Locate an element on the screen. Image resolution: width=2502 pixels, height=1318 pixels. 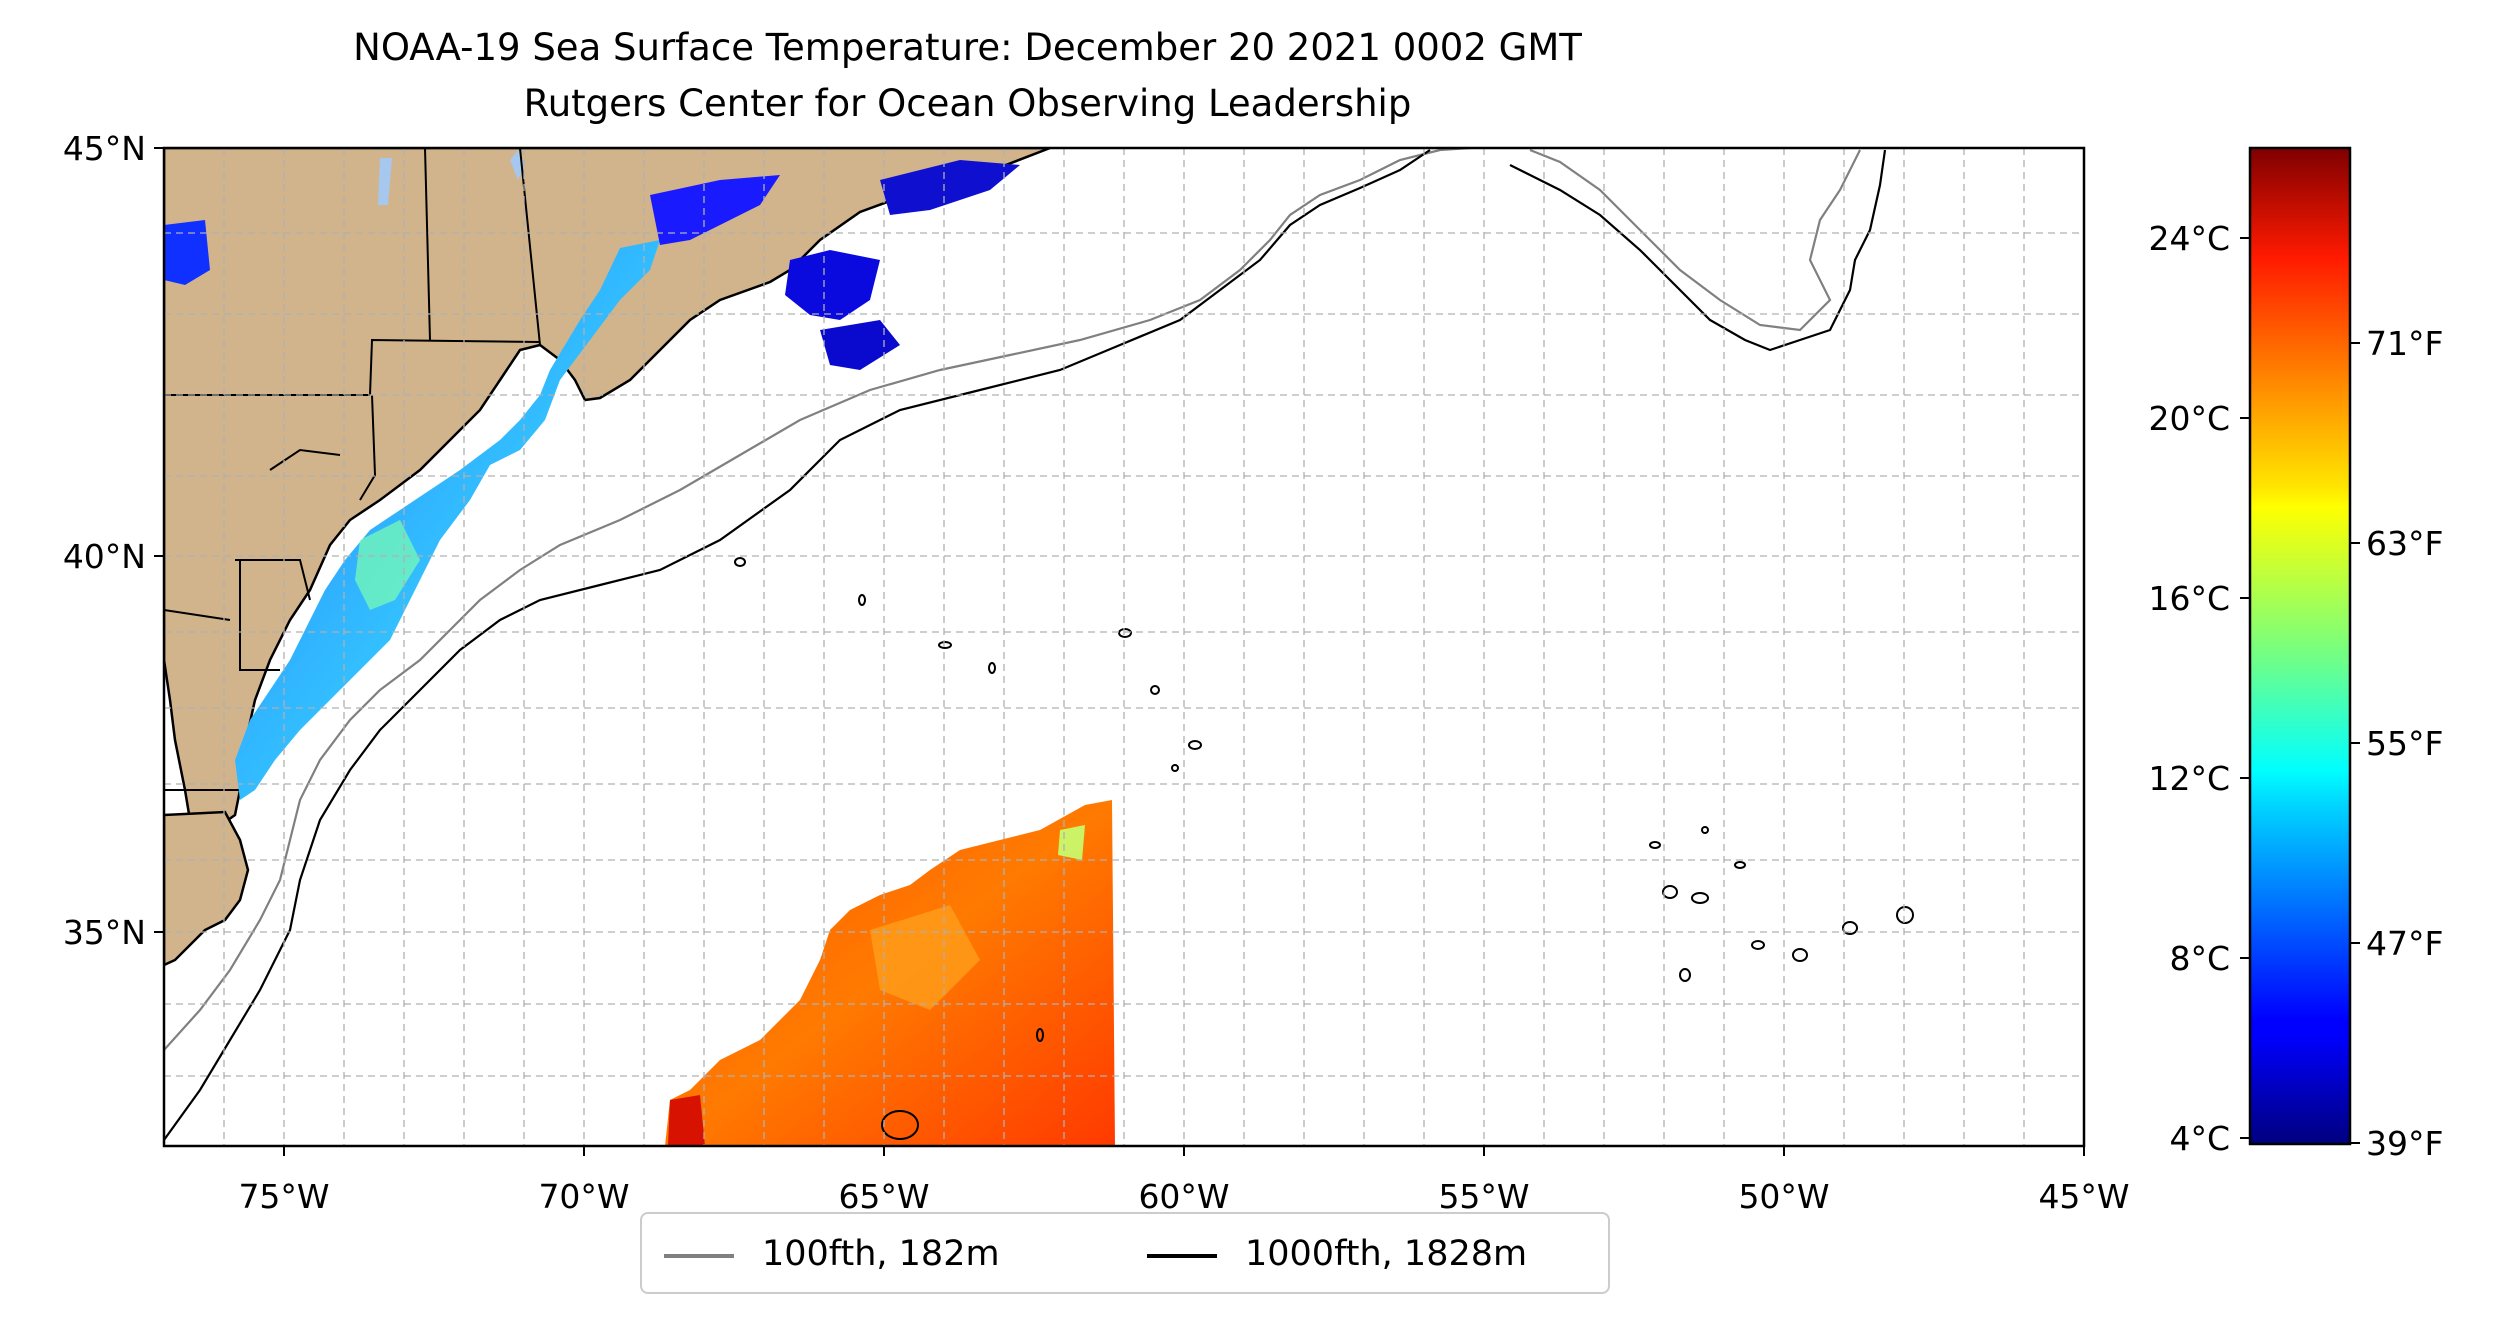
sst-warm-patch is located at coordinates (925, 957).